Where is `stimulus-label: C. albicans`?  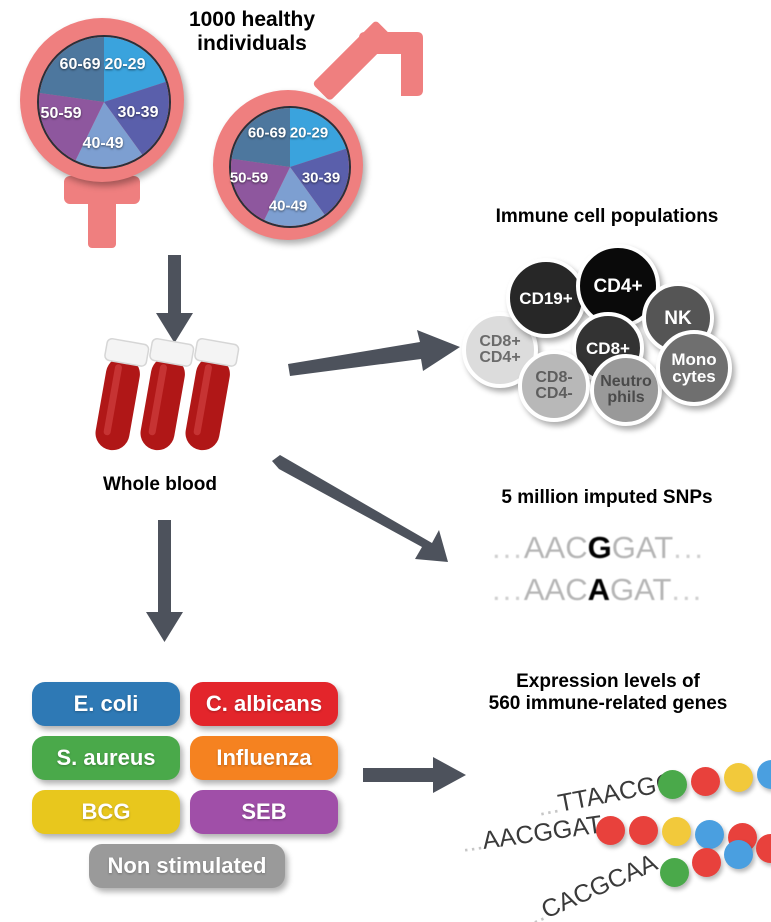 stimulus-label: C. albicans is located at coordinates (264, 703).